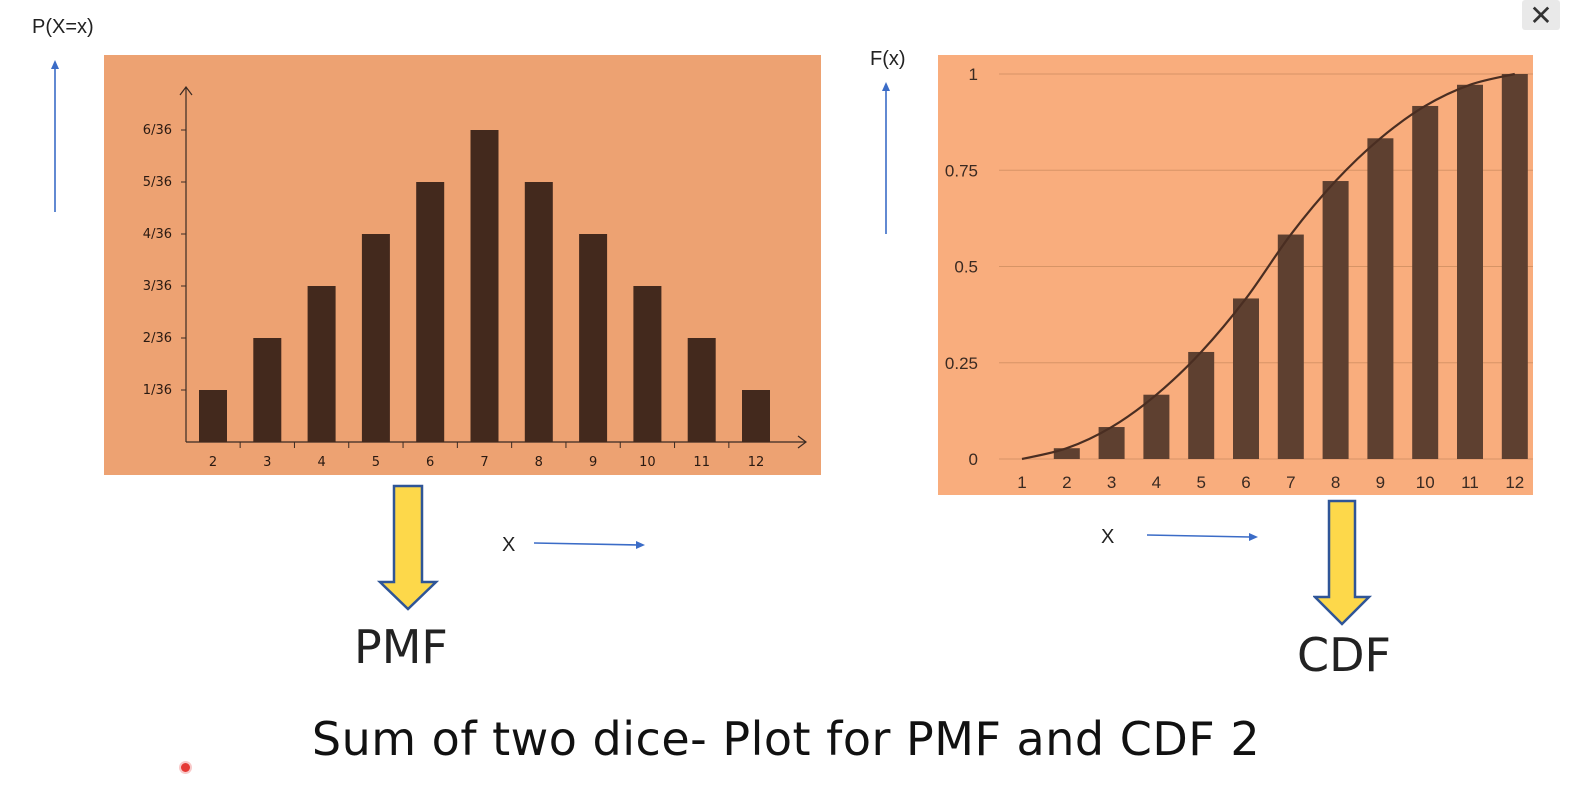 The image size is (1572, 790). Describe the element at coordinates (1111, 482) in the screenshot. I see `cdf-x-tick-label: 3` at that location.